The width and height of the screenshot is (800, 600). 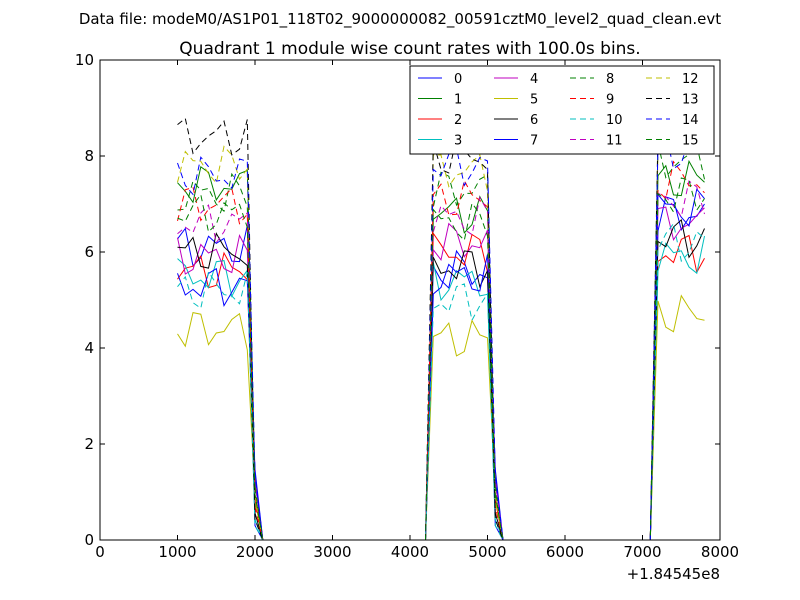 What do you see at coordinates (458, 120) in the screenshot?
I see `legend-label-2: 2` at bounding box center [458, 120].